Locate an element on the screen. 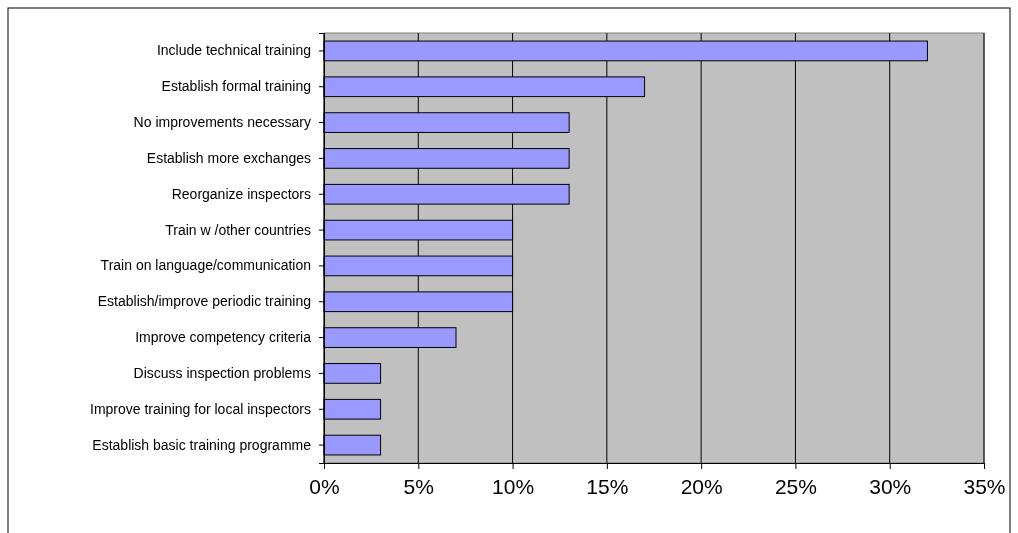  x-tick-label: 20% is located at coordinates (701, 486).